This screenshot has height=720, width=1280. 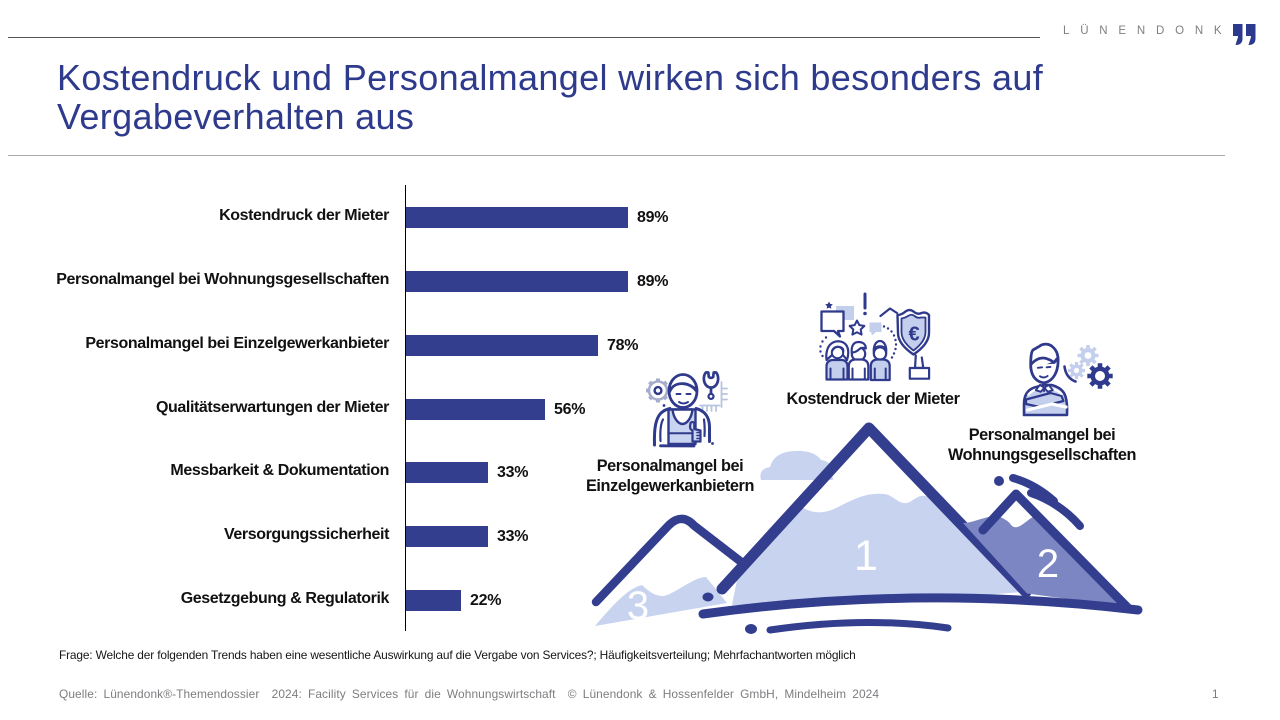 What do you see at coordinates (866, 556) in the screenshot?
I see `svg-text: 1` at bounding box center [866, 556].